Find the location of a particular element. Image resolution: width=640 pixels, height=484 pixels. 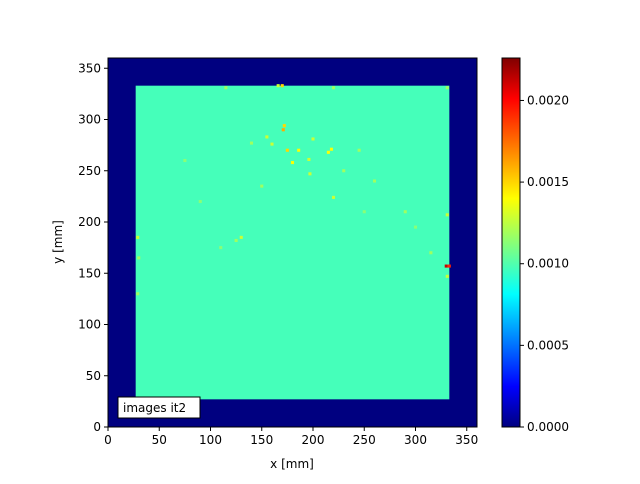

y-tick-label: 200 is located at coordinates (89, 222).